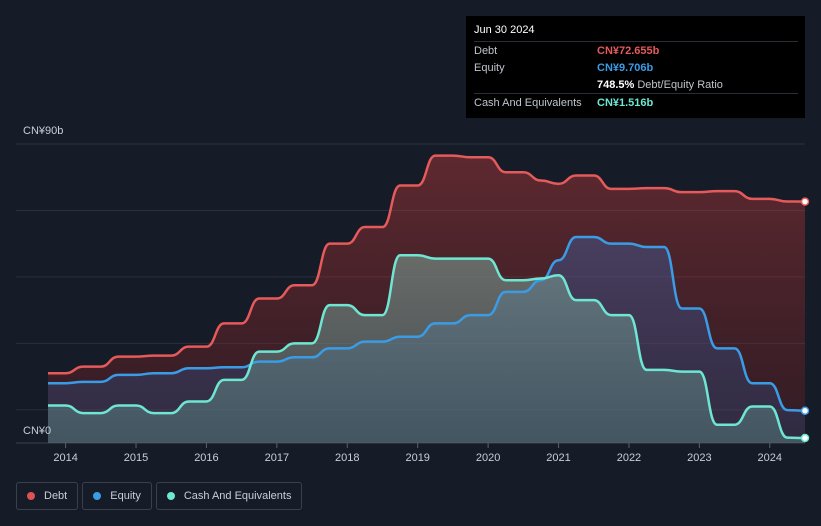  I want to click on equity-dot-icon, so click(97, 496).